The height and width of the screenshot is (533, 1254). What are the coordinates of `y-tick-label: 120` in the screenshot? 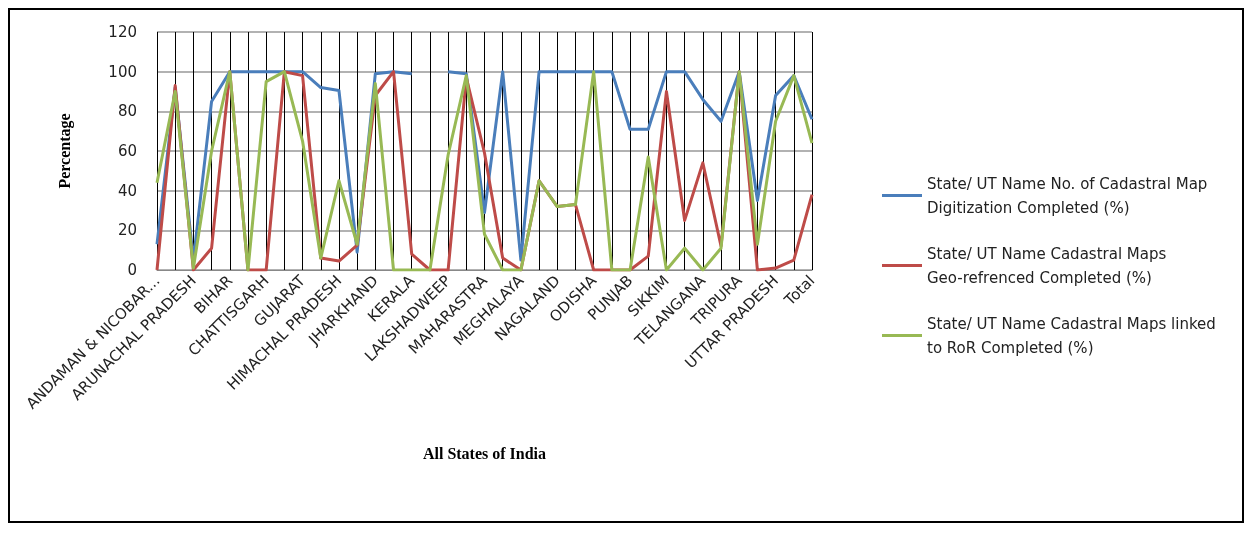 It's located at (122, 32).